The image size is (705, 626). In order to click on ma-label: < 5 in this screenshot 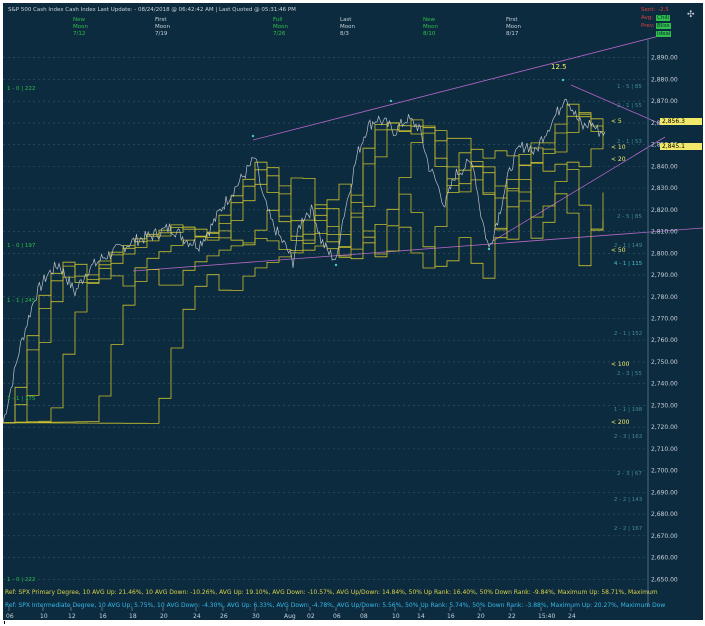, I will do `click(616, 121)`.